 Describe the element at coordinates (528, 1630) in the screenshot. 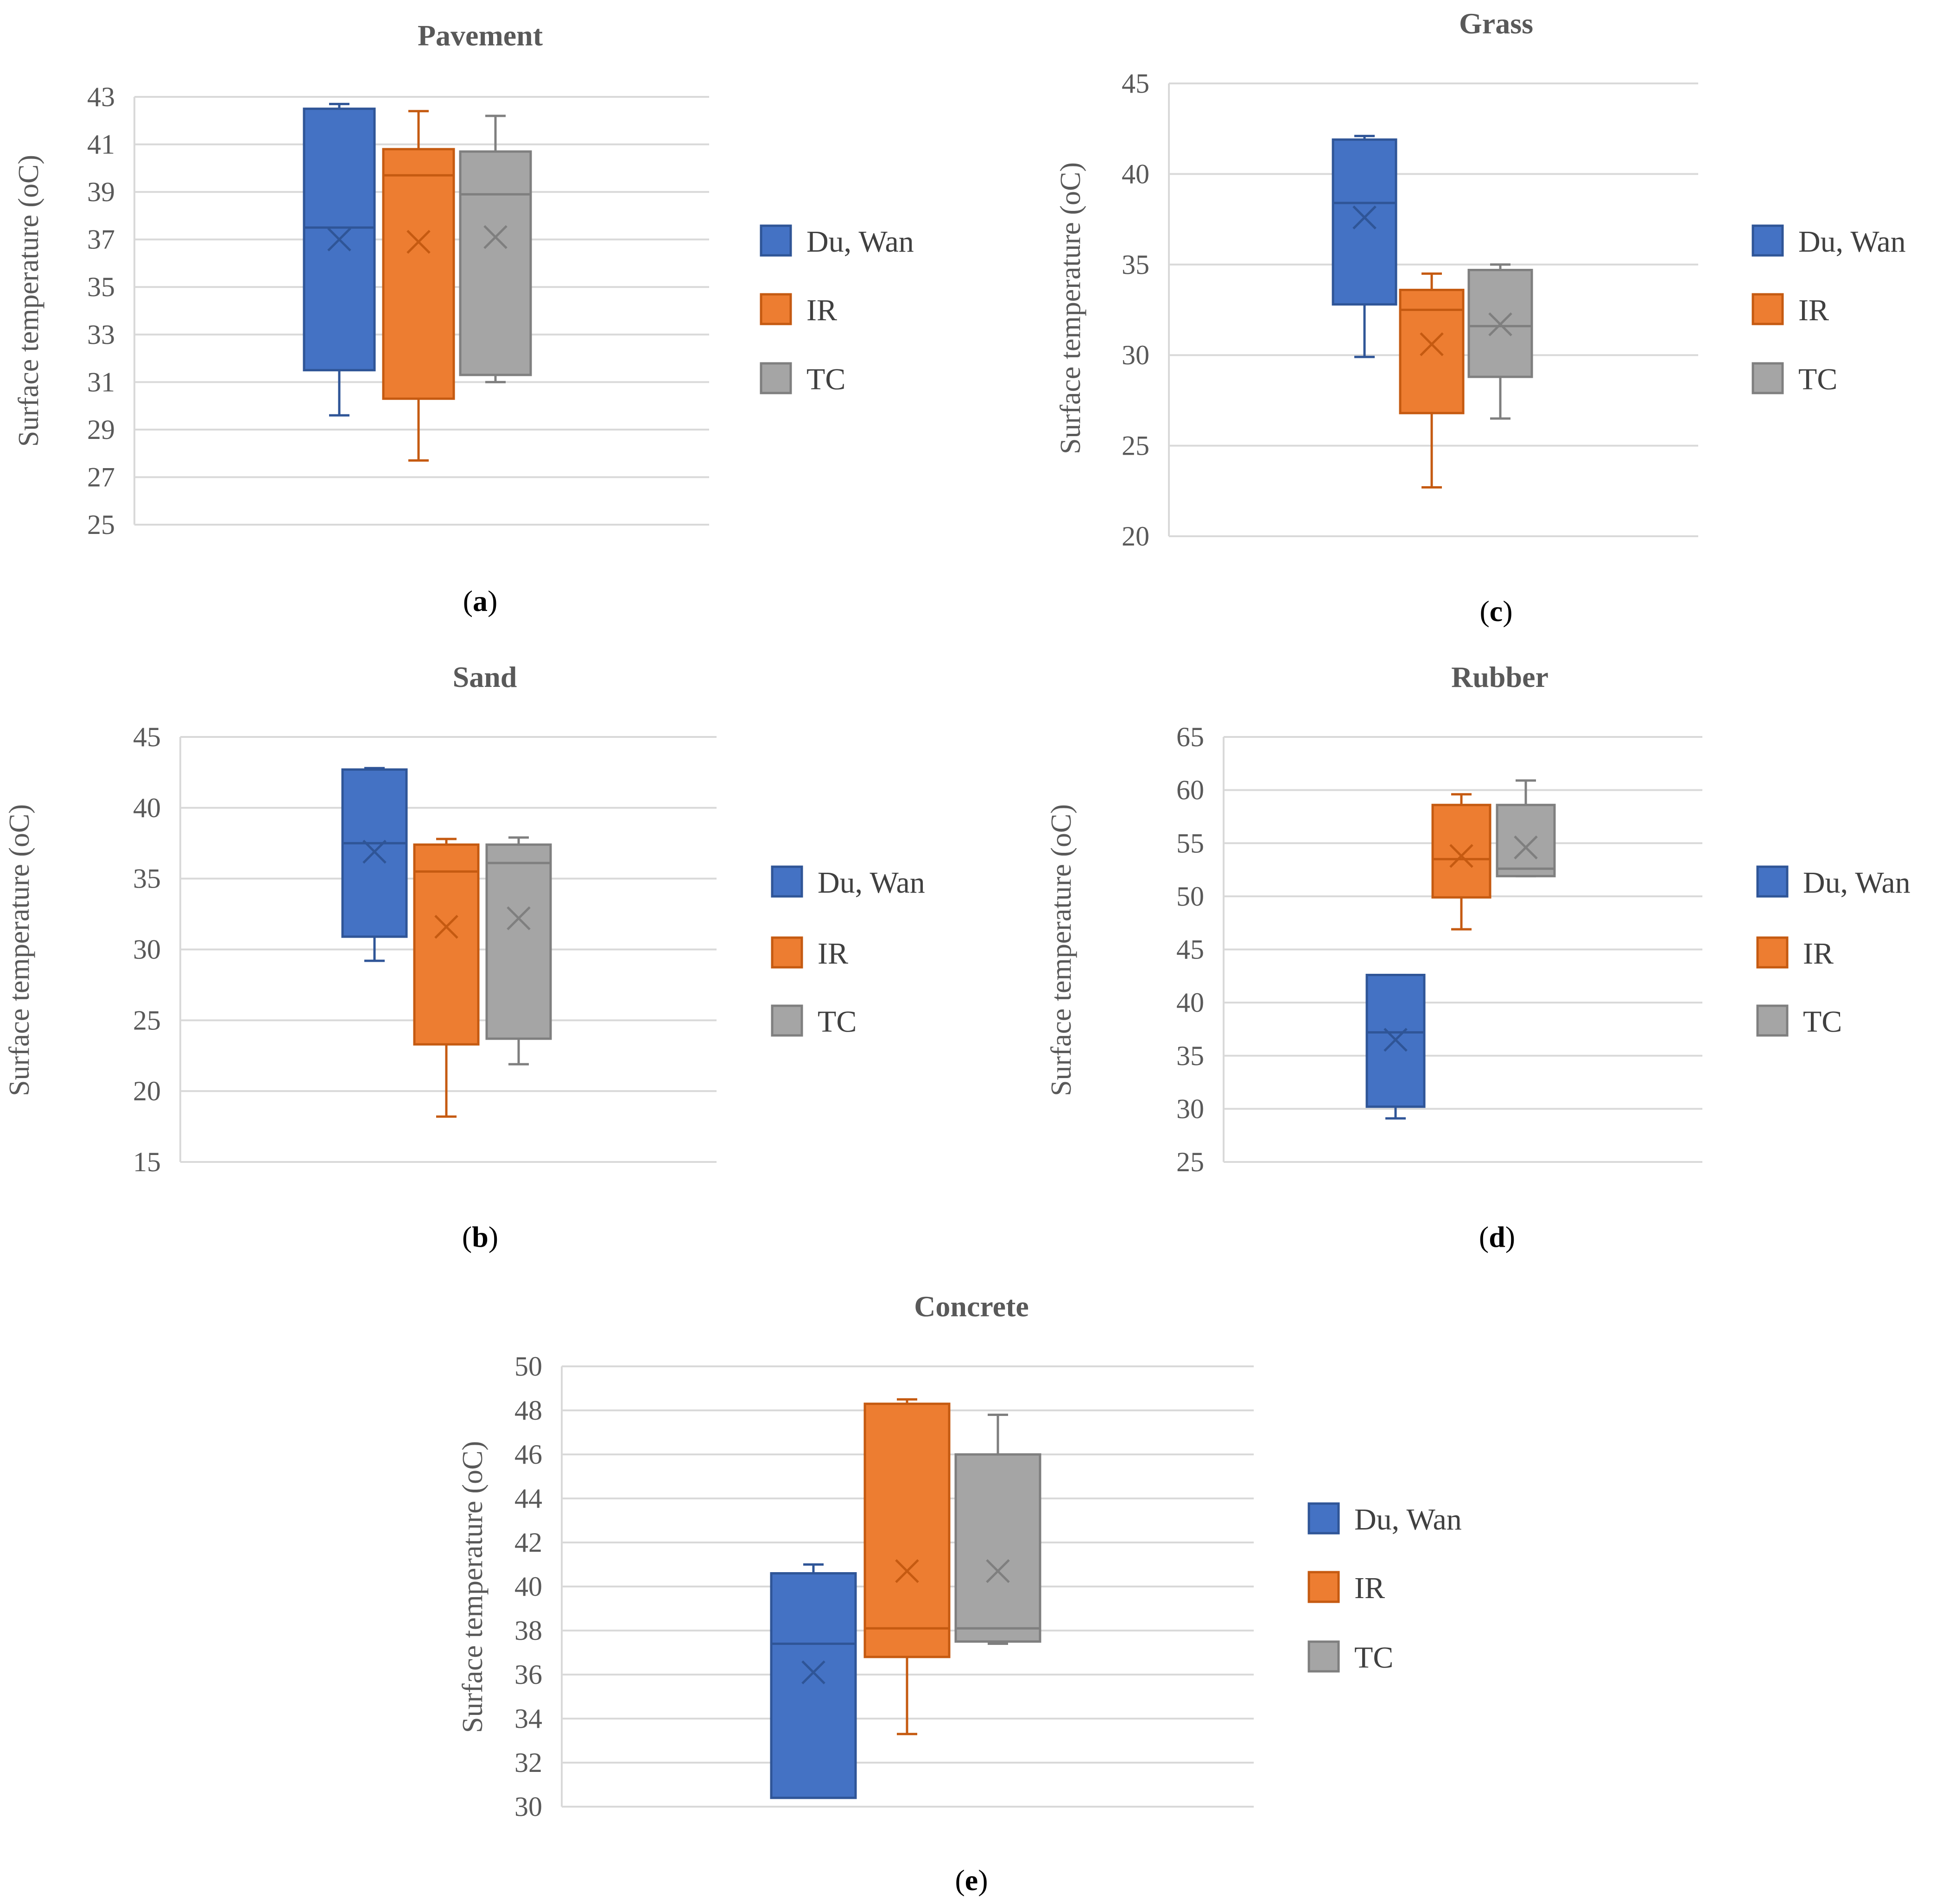

I see `y-tick-label: 38` at that location.